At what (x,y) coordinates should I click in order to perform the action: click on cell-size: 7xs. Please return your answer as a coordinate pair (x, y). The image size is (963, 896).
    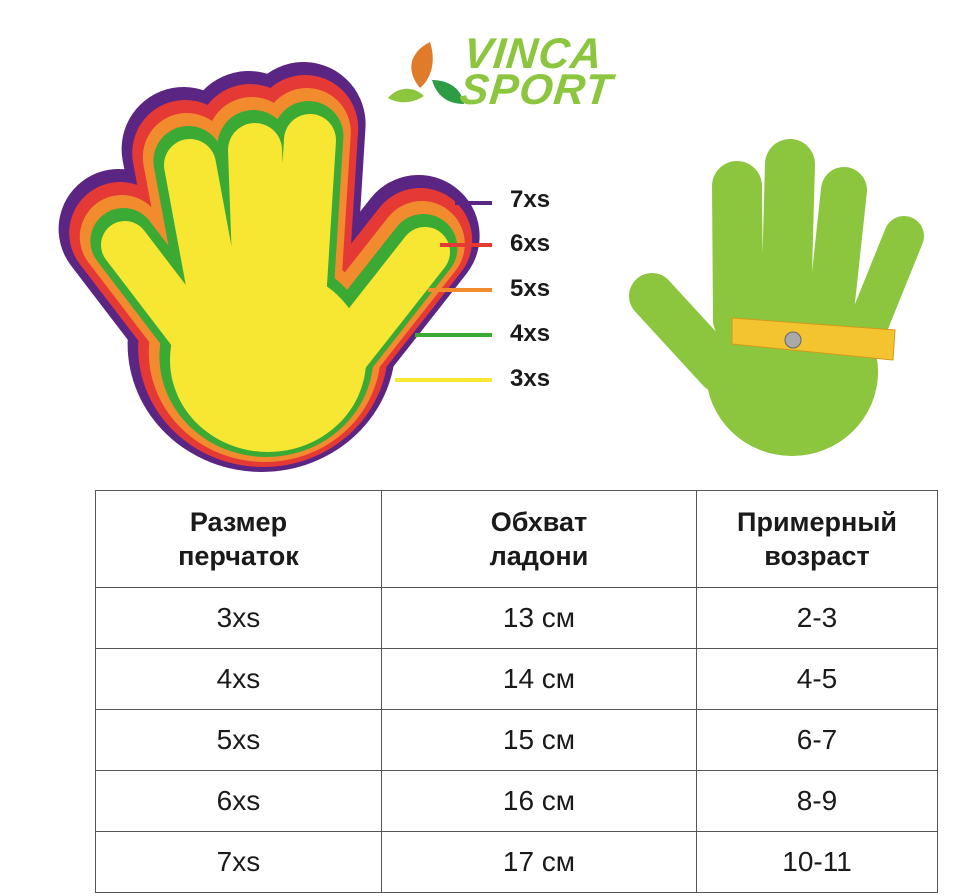
    Looking at the image, I should click on (238, 862).